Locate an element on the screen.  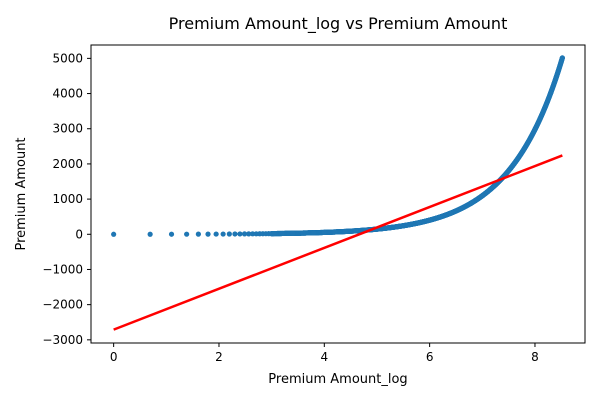
x-axis-label: Premium Amount_log is located at coordinates (337, 379).